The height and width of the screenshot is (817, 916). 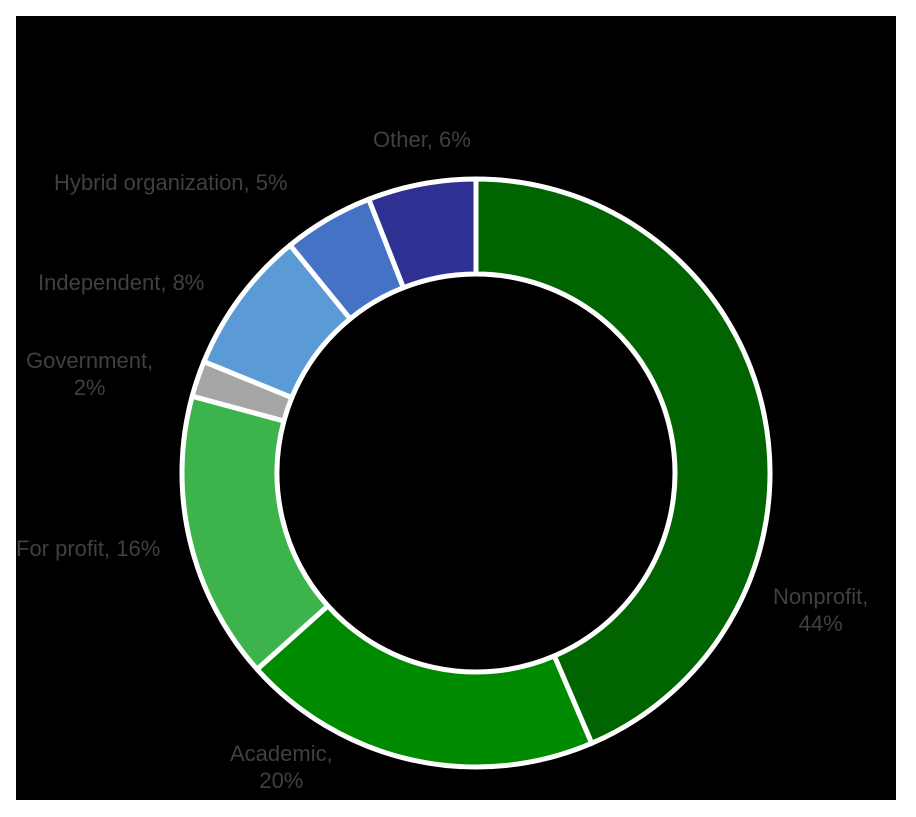 What do you see at coordinates (821, 610) in the screenshot?
I see `label-nonprofit: Nonprofit, 44%` at bounding box center [821, 610].